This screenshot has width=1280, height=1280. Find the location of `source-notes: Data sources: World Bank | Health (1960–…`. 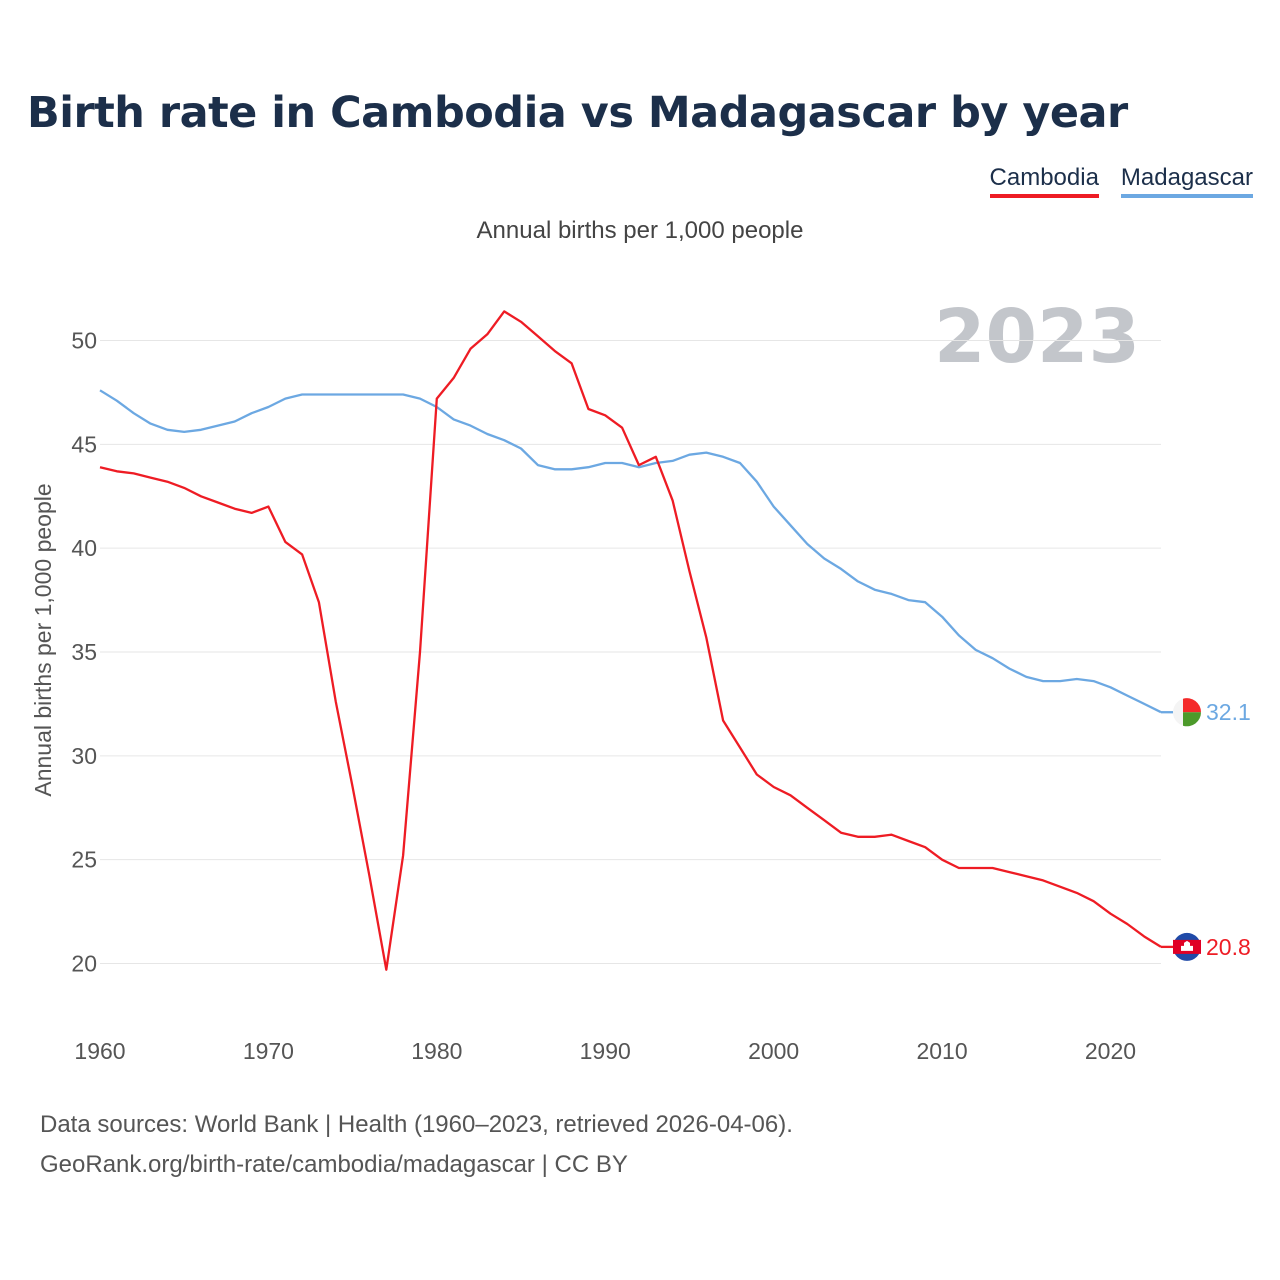

source-notes: Data sources: World Bank | Health (1960–… is located at coordinates (416, 1145).